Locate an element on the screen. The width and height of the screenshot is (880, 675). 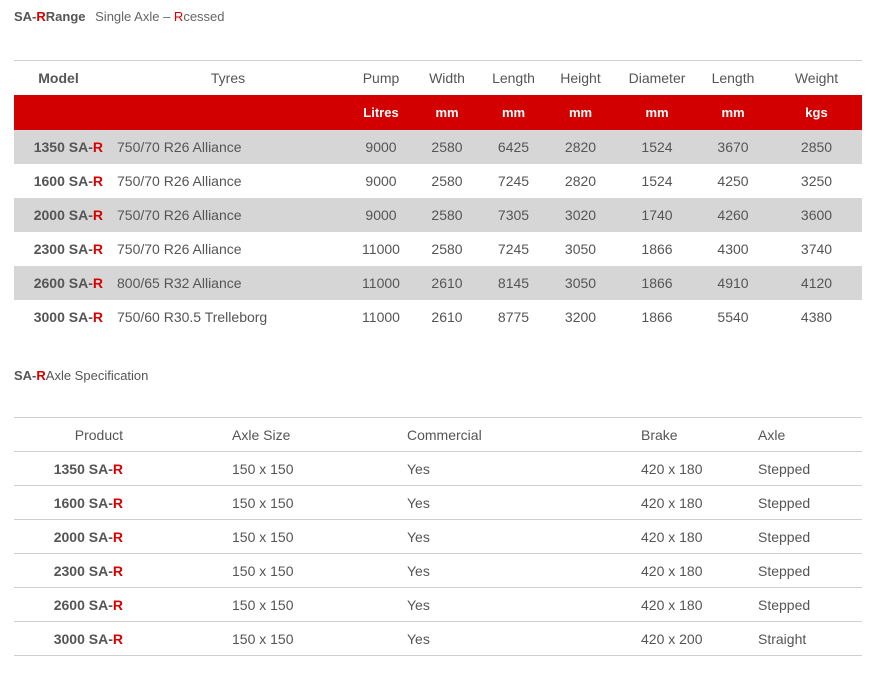
unit-cell: Litres is located at coordinates (381, 112).